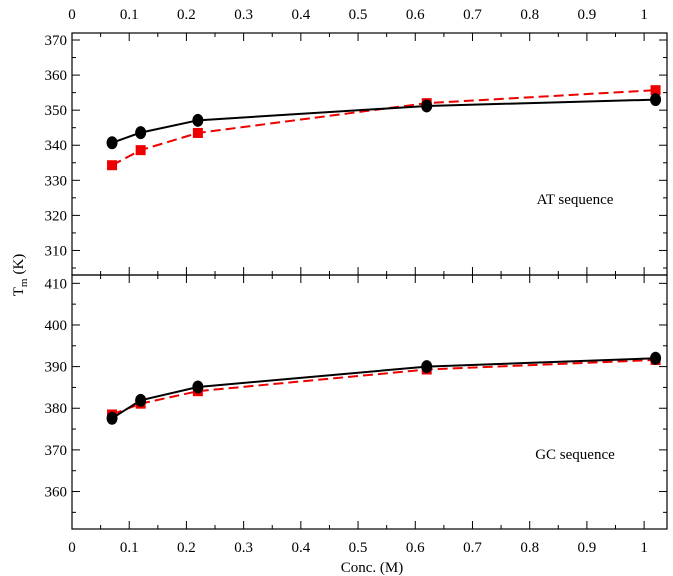 The width and height of the screenshot is (673, 576). I want to click on gc-x-tick-label: 0.6, so click(415, 548).